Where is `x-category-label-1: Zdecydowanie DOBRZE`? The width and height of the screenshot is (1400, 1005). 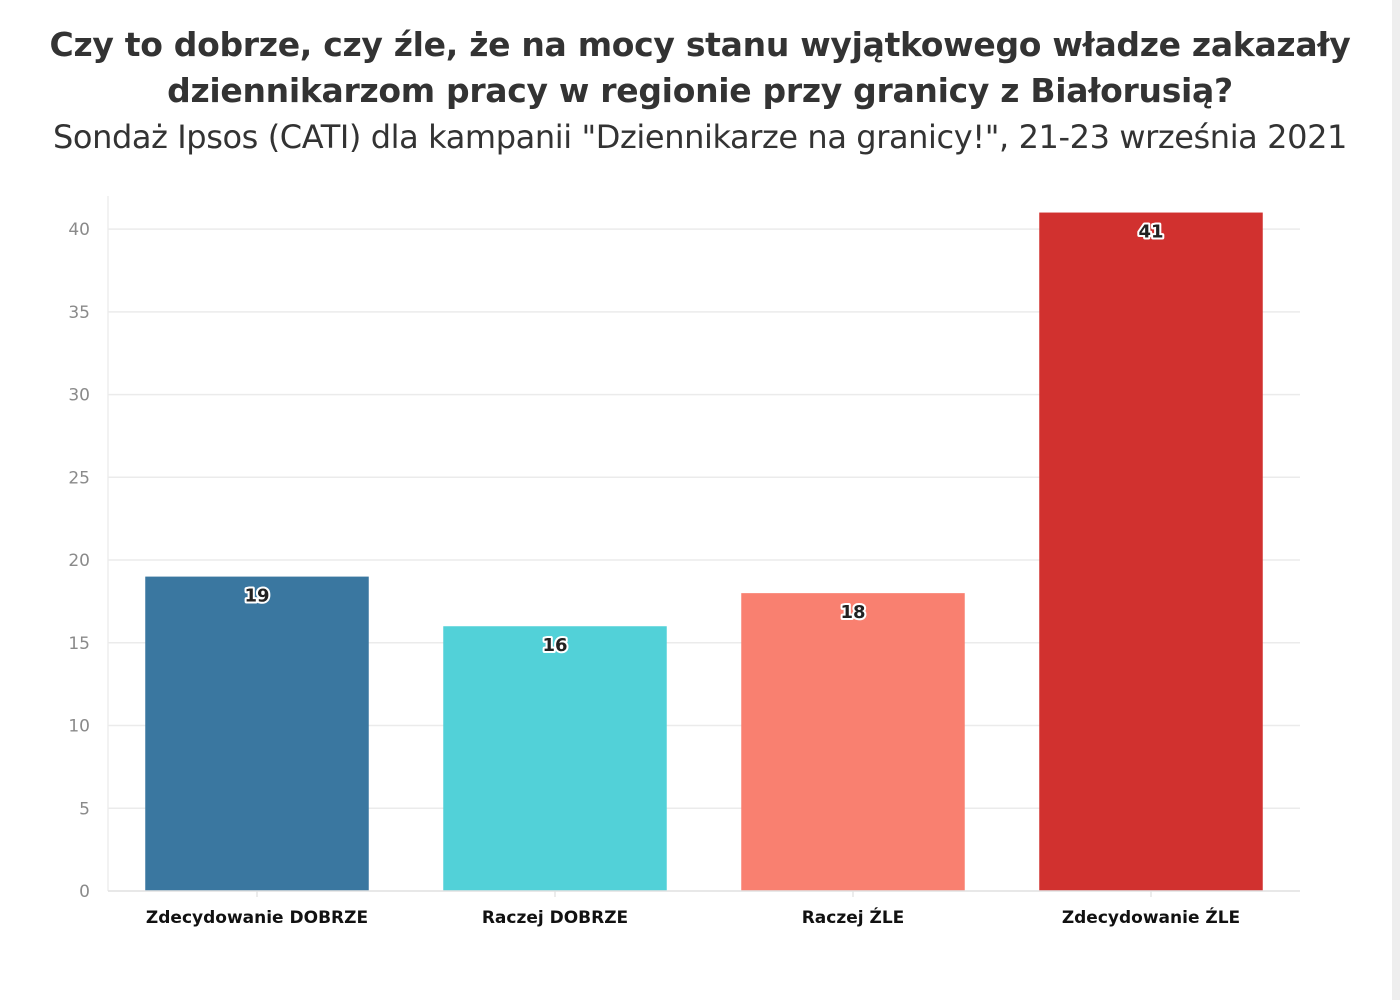 x-category-label-1: Zdecydowanie DOBRZE is located at coordinates (257, 918).